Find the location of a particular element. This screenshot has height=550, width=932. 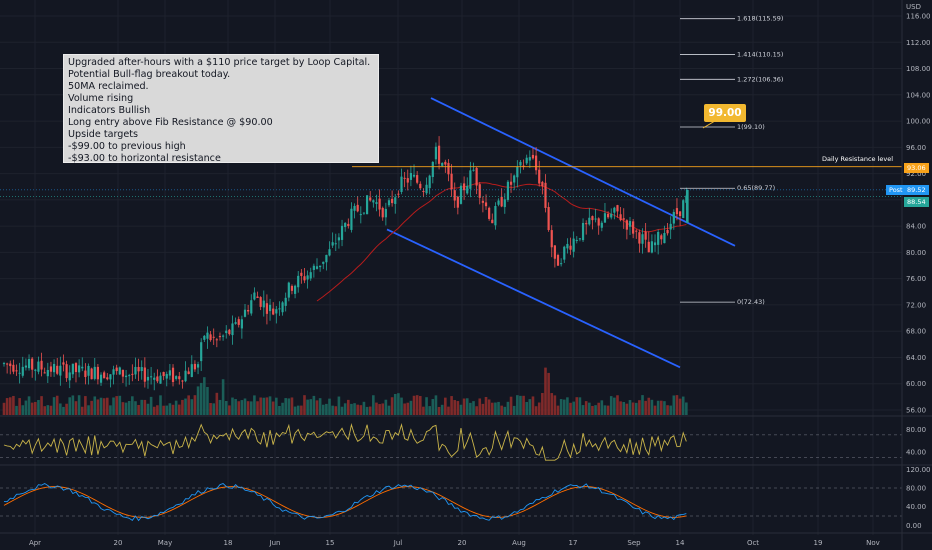

fib-label: 1.618(115.59) is located at coordinates (760, 19).